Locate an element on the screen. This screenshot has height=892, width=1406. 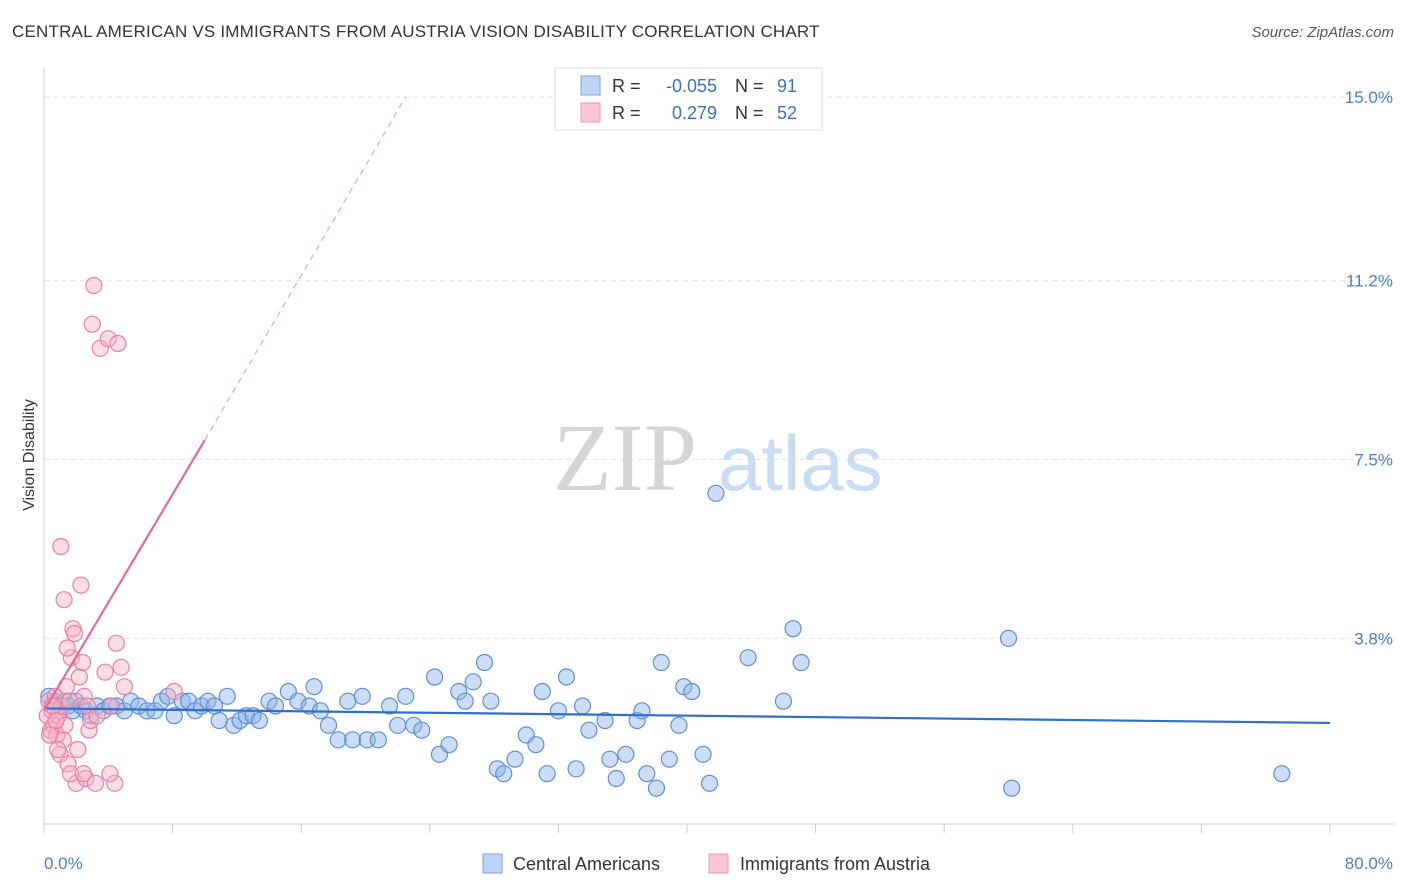
trend-austria-extension is located at coordinates (305, 268).